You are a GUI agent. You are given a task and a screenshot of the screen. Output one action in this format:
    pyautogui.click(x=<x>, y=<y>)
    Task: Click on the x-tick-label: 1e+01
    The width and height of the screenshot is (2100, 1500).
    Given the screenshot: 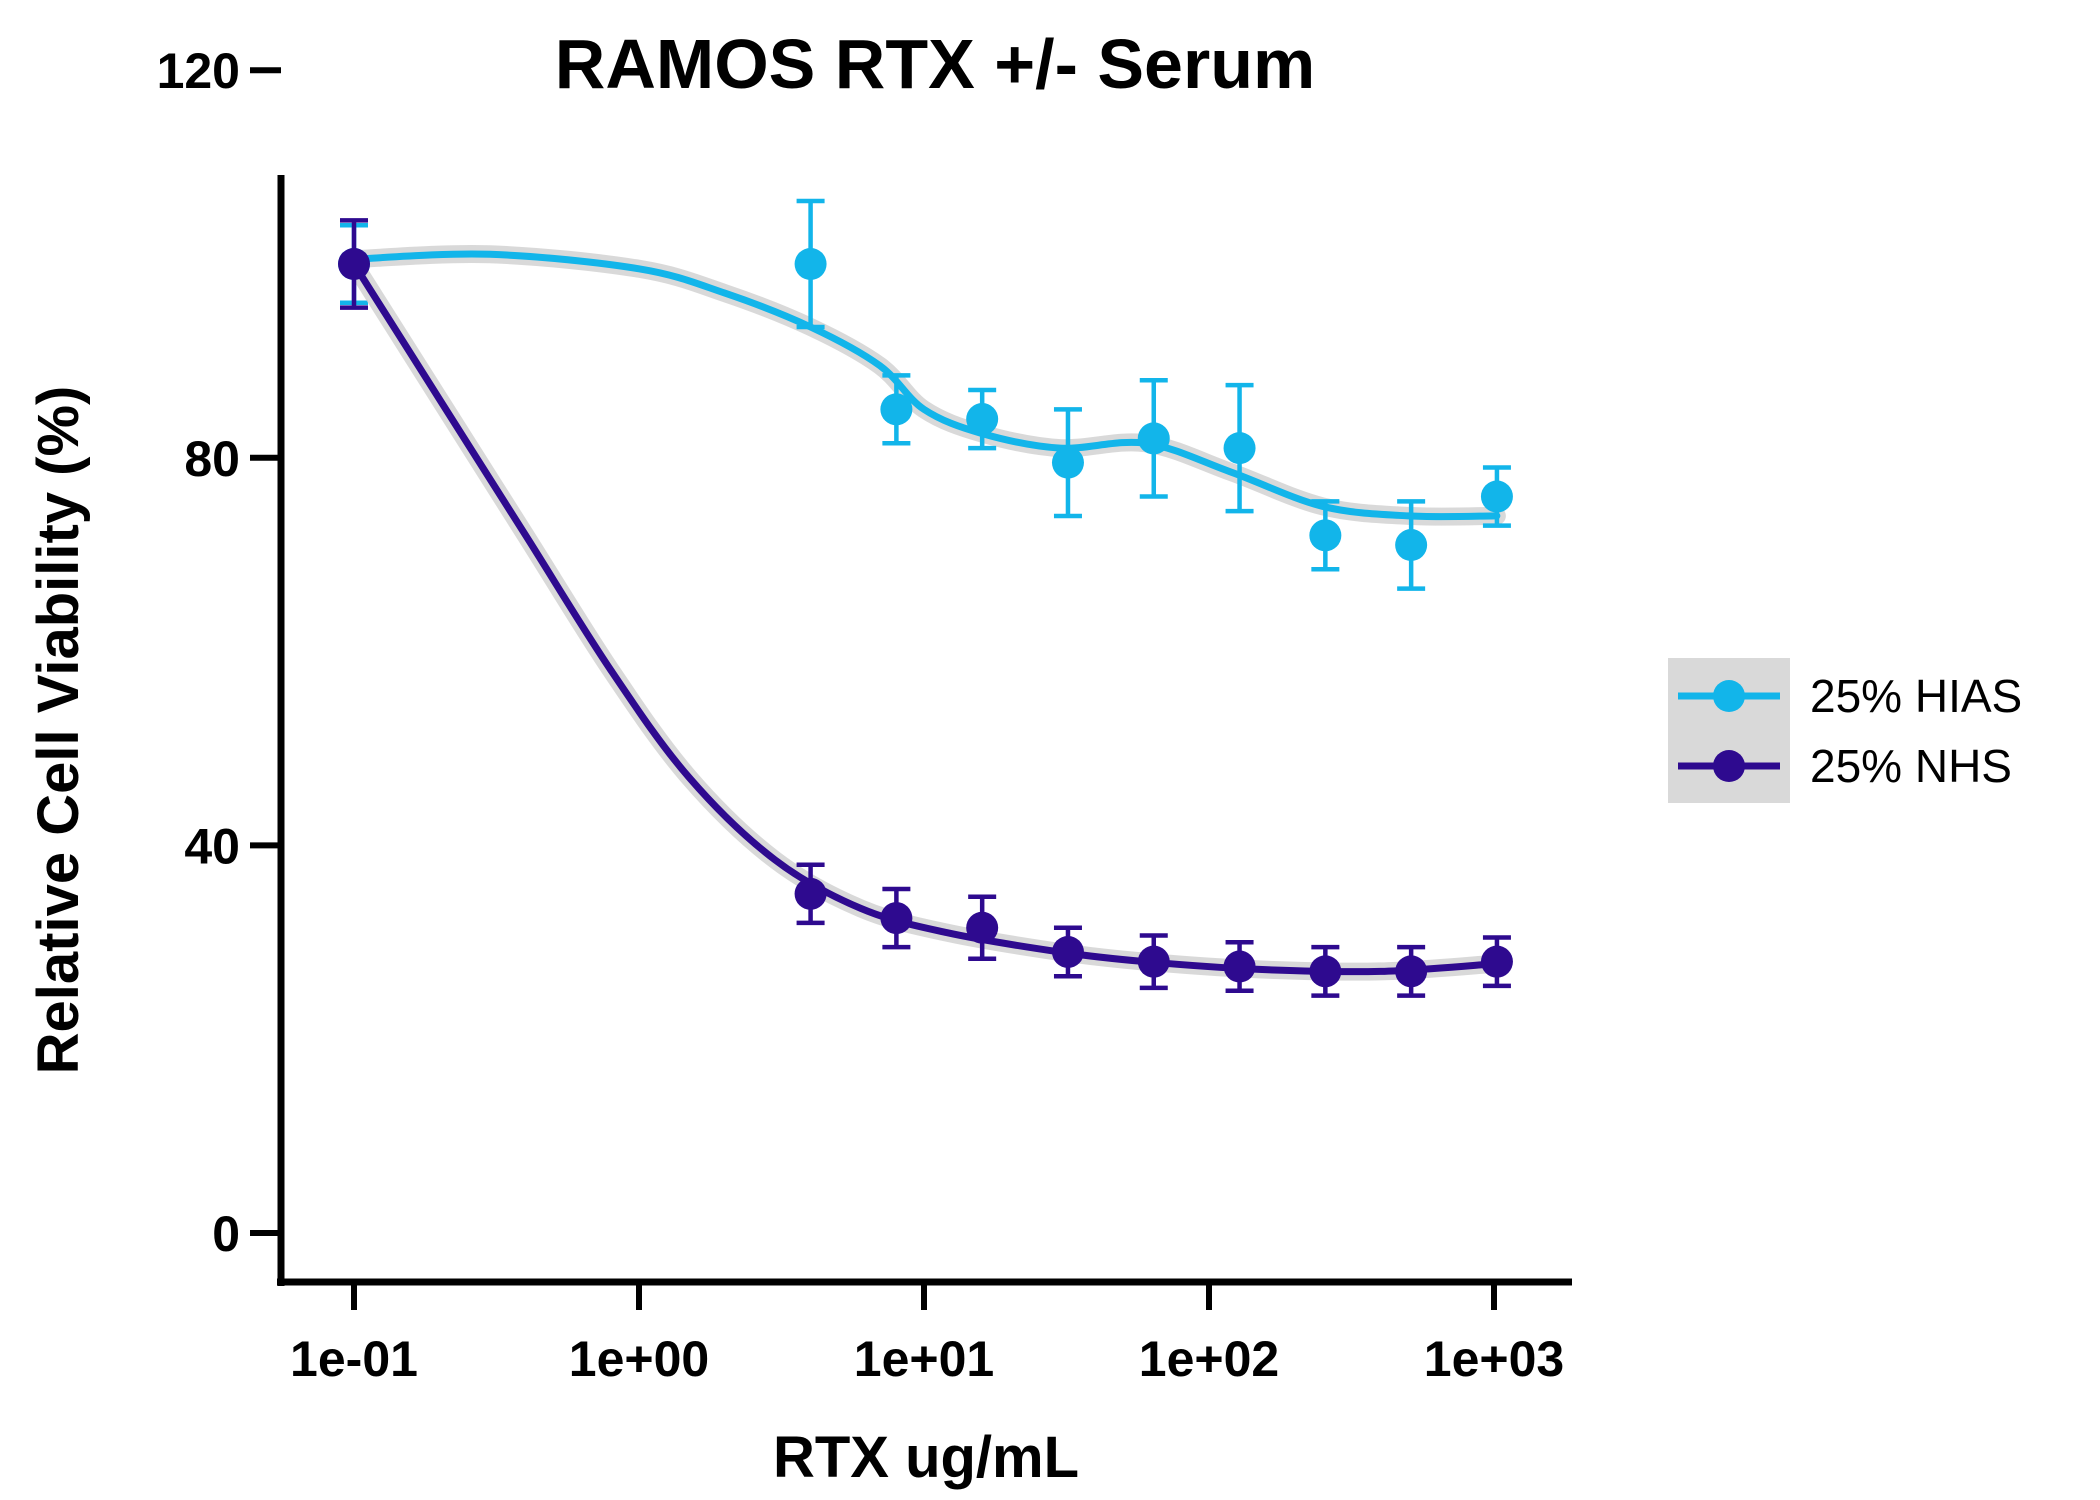 What is the action you would take?
    pyautogui.click(x=924, y=1359)
    